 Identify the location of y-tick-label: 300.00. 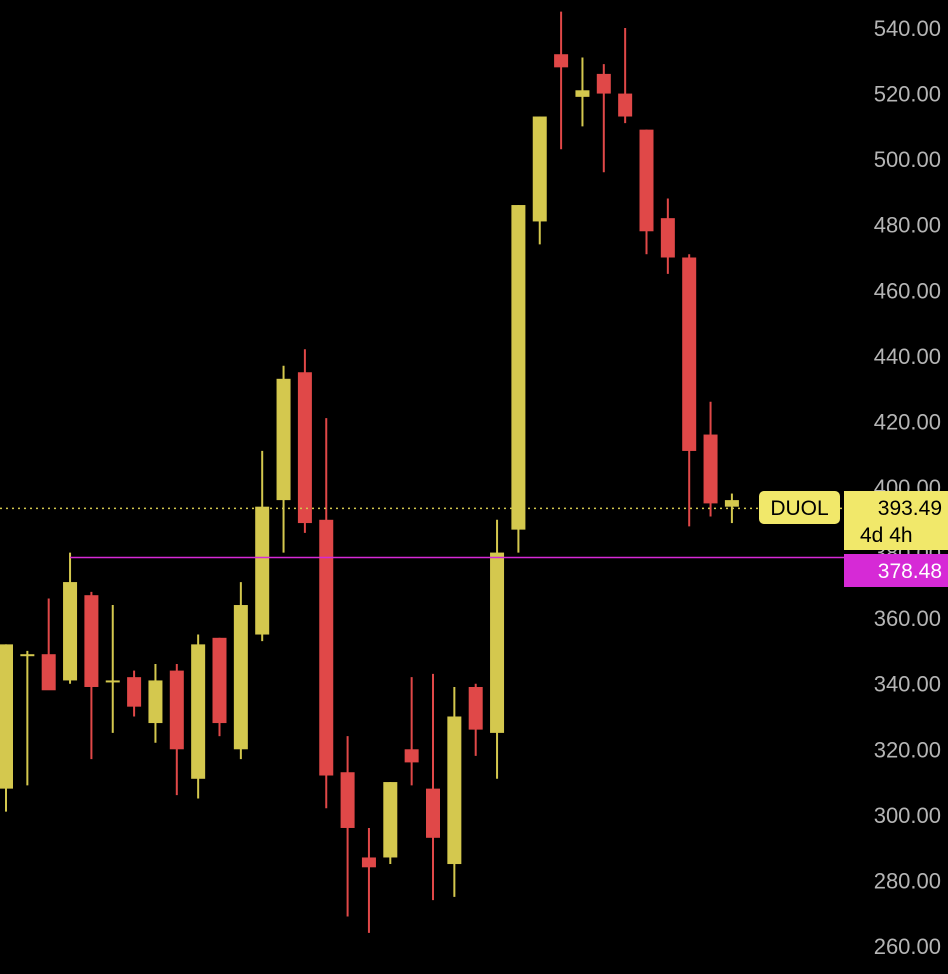
(907, 815).